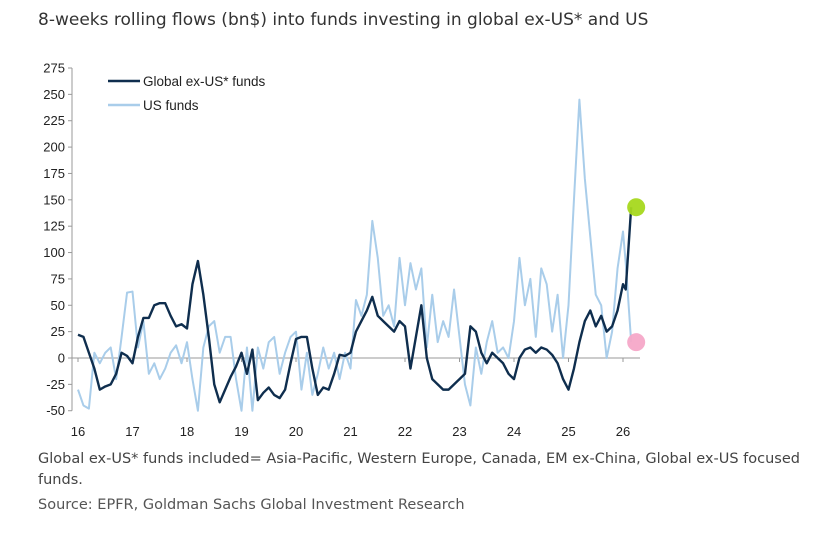 The image size is (821, 533). What do you see at coordinates (241, 431) in the screenshot?
I see `x-tick-label: 19` at bounding box center [241, 431].